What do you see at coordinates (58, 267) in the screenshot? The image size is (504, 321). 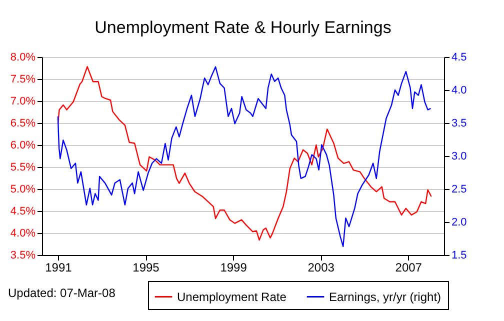 I see `x-tick-label: 1991` at bounding box center [58, 267].